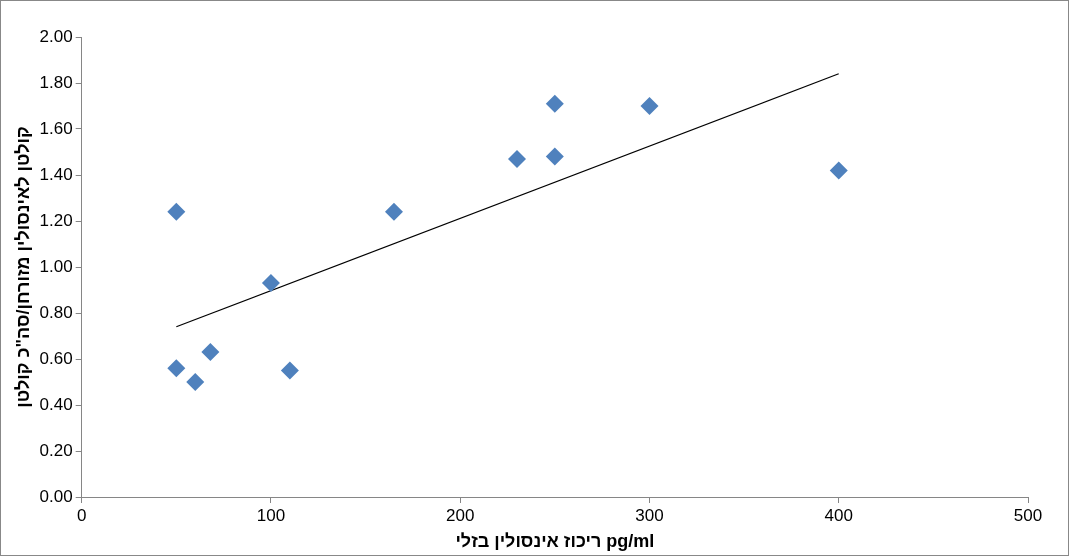  I want to click on x-axis-title: ריכוז אינסולין בזלי pg/ml, so click(555, 541).